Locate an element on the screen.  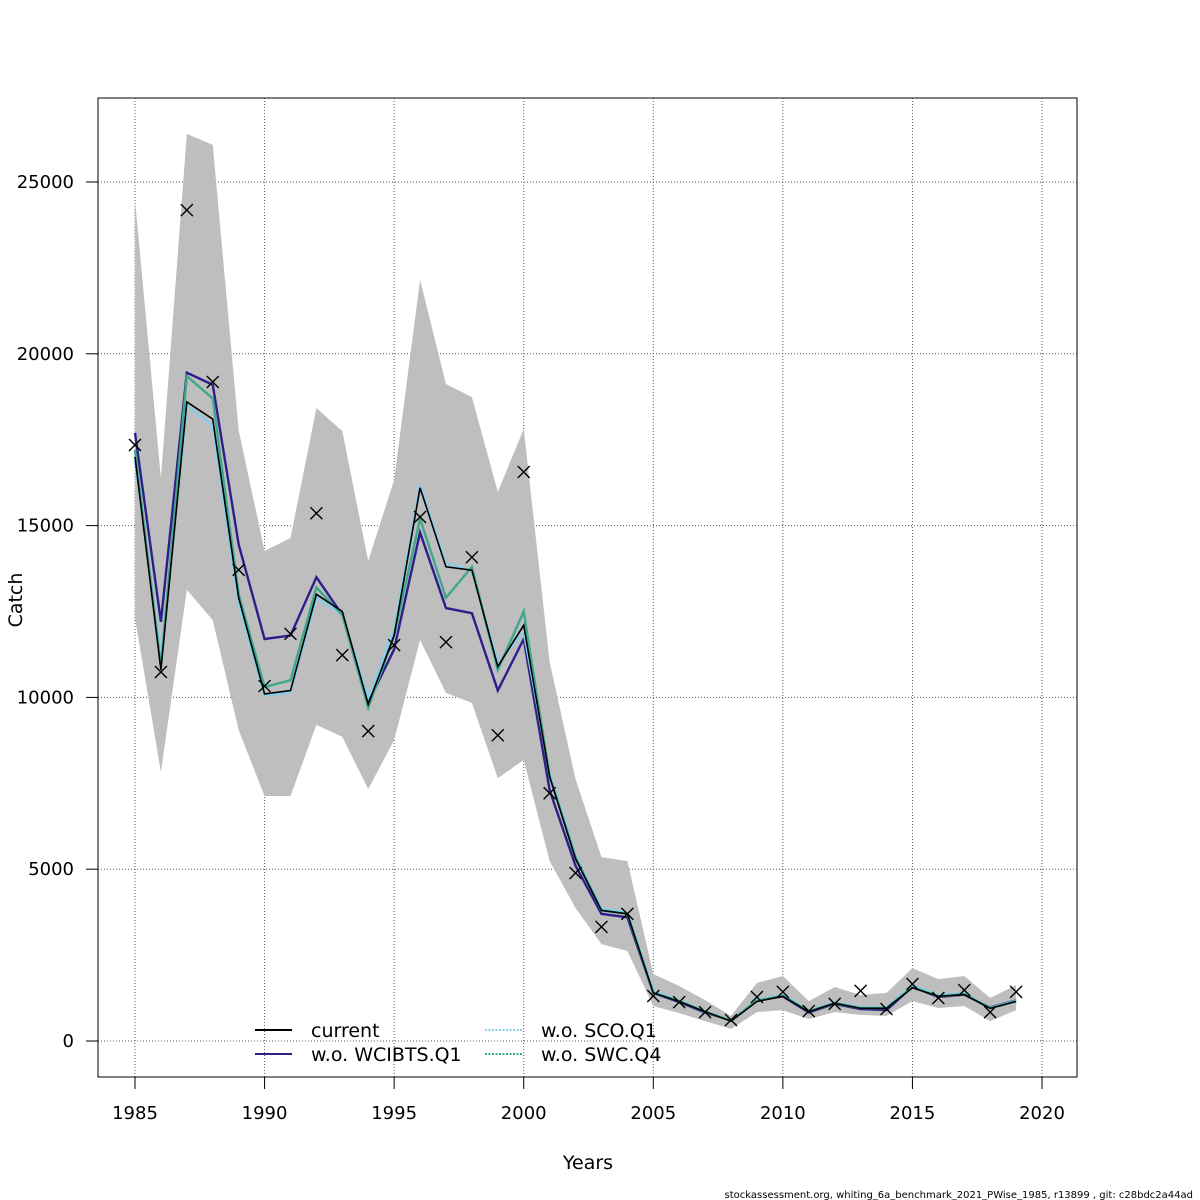
y-tick-label: 25000 is located at coordinates (45, 182).